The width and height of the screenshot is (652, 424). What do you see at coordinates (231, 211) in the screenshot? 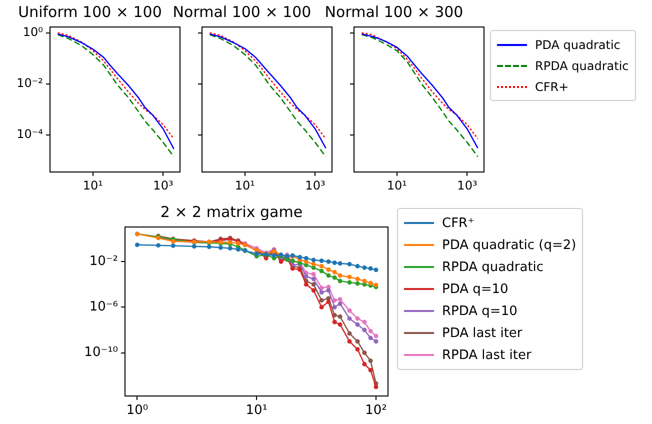
I see `chart-title: 2 × 2 matrix game` at bounding box center [231, 211].